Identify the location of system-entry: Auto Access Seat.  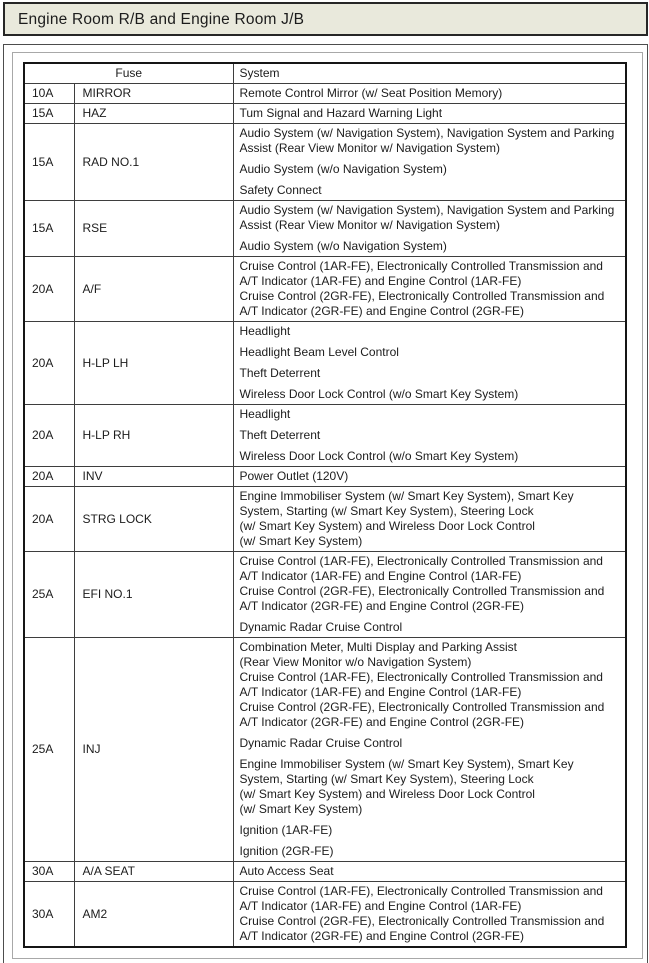
(286, 871).